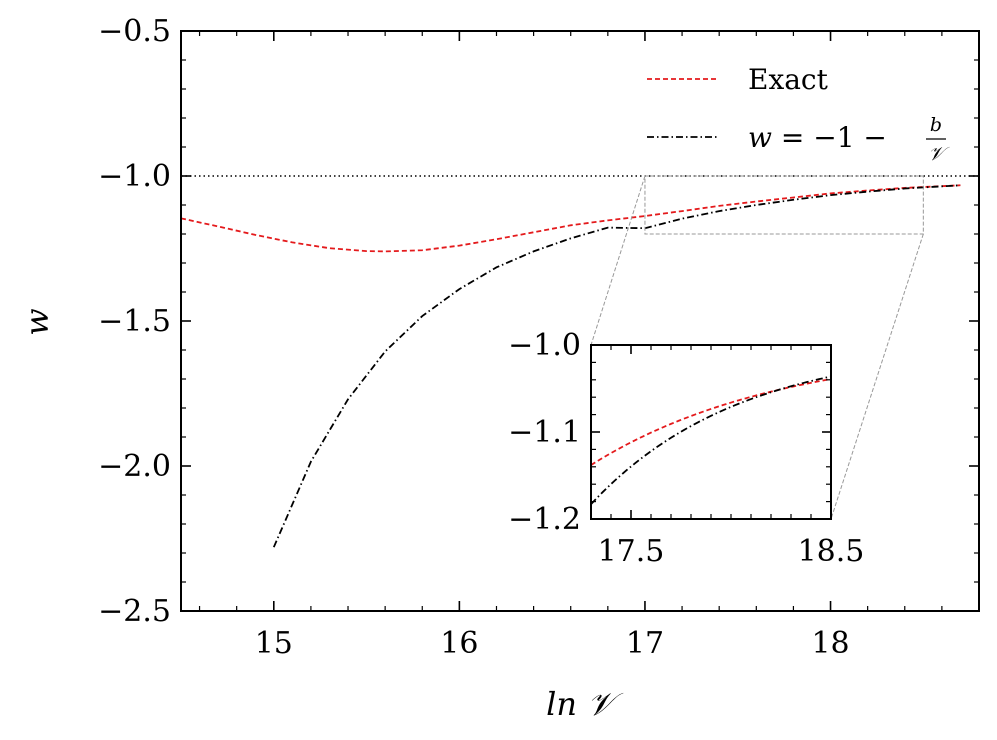  I want to click on y-tick-label: −1.0, so click(134, 176).